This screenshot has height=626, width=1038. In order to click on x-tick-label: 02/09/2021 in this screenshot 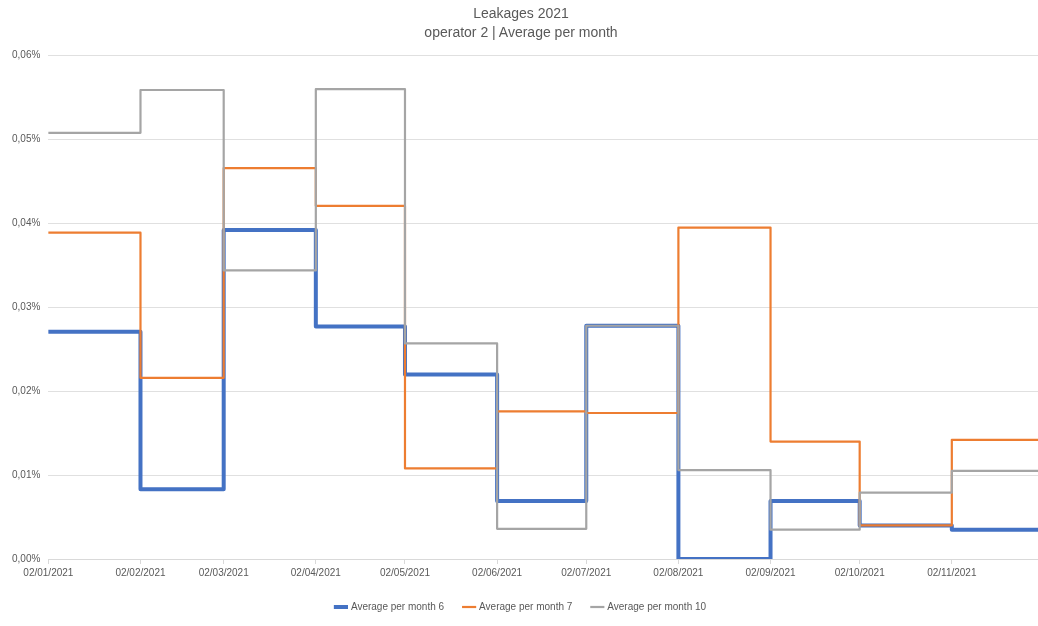, I will do `click(770, 572)`.